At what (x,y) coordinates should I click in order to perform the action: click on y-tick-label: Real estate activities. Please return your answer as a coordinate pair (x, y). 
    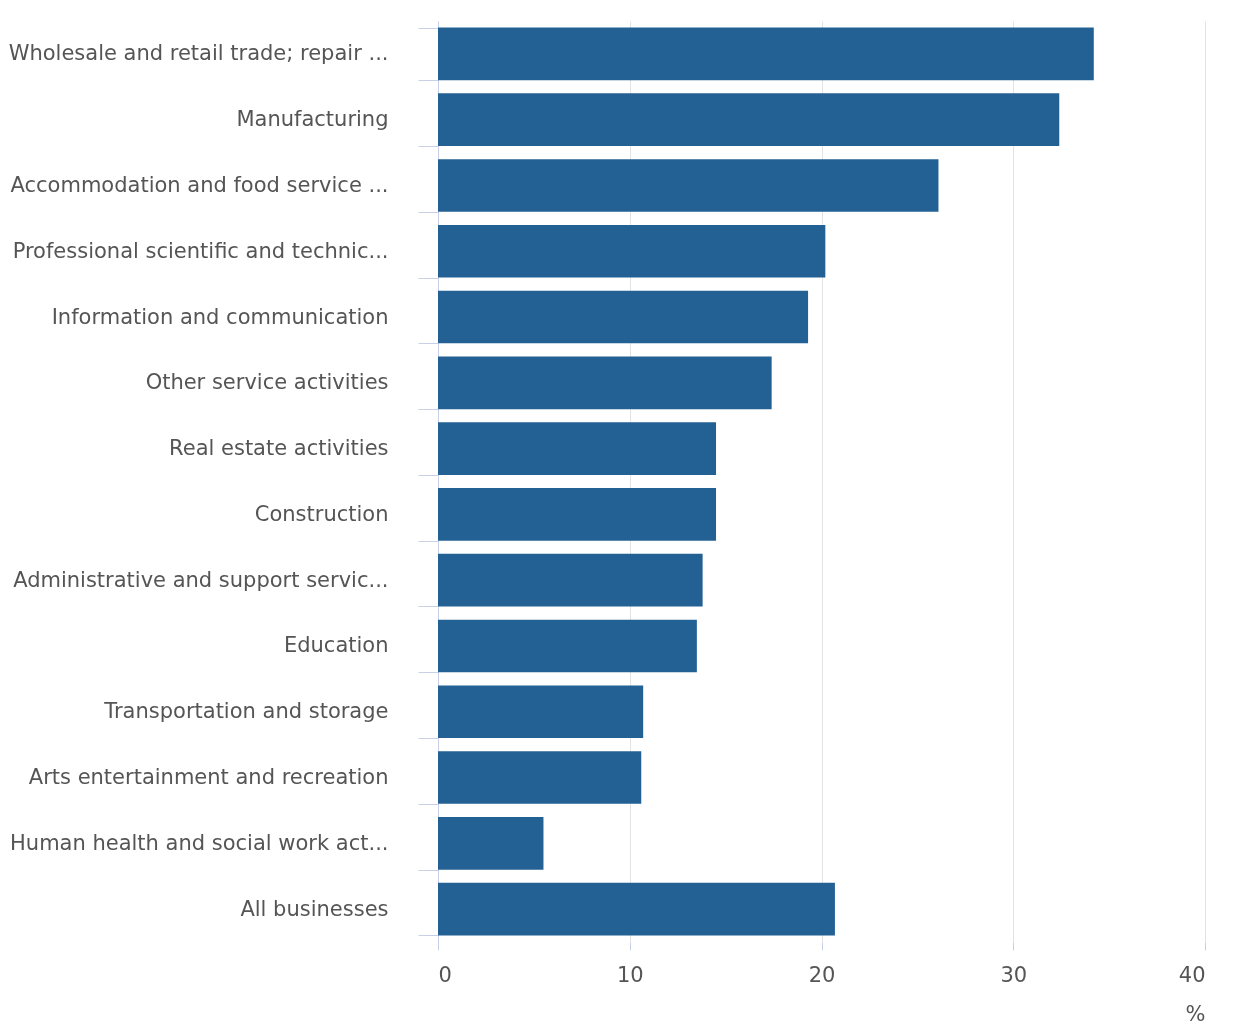
    Looking at the image, I should click on (279, 448).